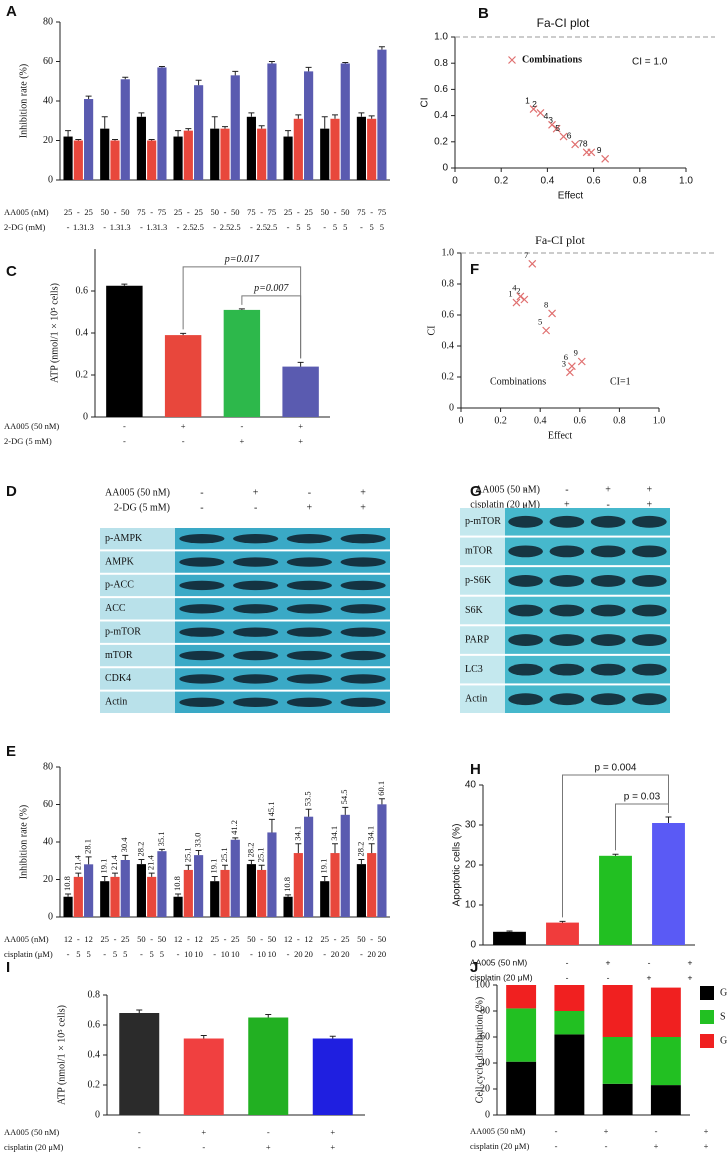 Image resolution: width=727 pixels, height=1155 pixels. I want to click on treatment-label: 2.5, so click(272, 227).